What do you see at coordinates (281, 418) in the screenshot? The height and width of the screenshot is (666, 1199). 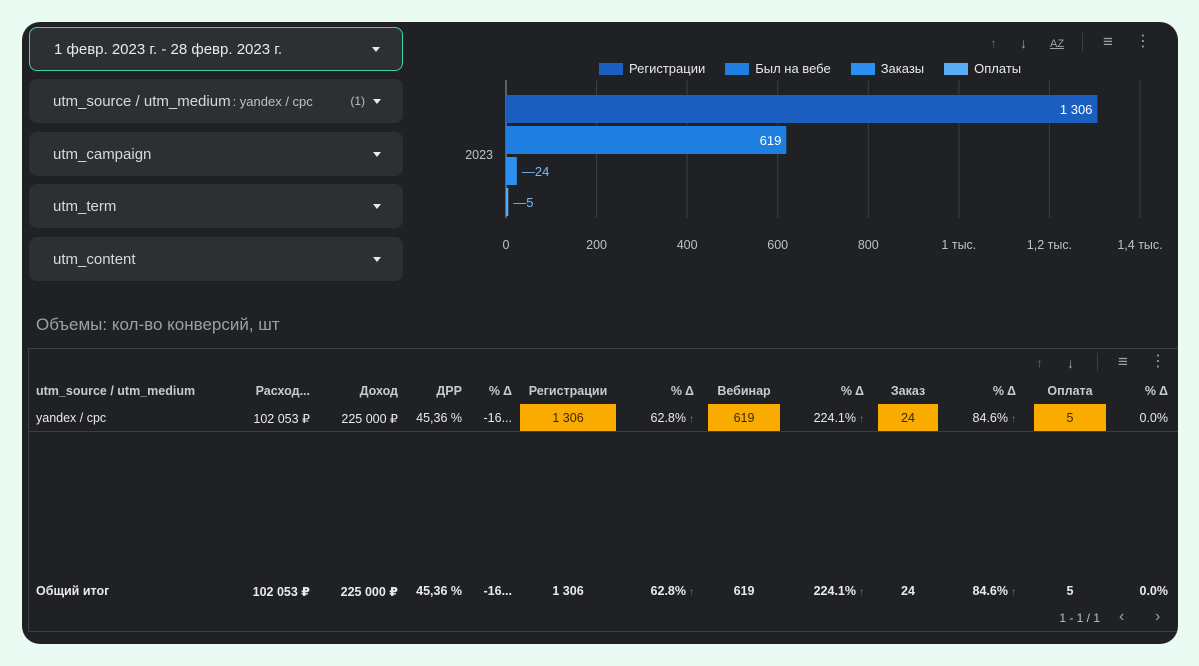 I see `table-cell: 102 053 ₽` at bounding box center [281, 418].